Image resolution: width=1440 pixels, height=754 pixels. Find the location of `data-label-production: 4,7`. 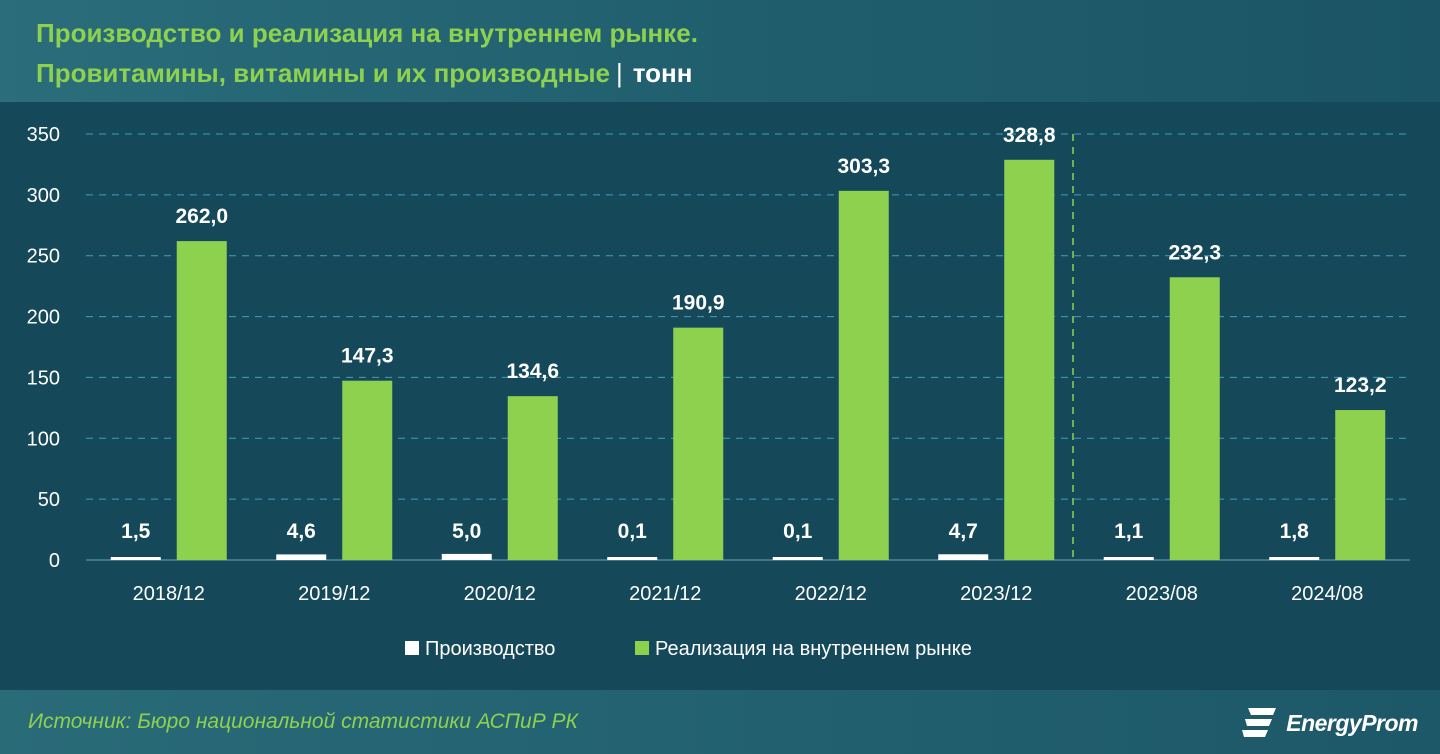

data-label-production: 4,7 is located at coordinates (963, 531).